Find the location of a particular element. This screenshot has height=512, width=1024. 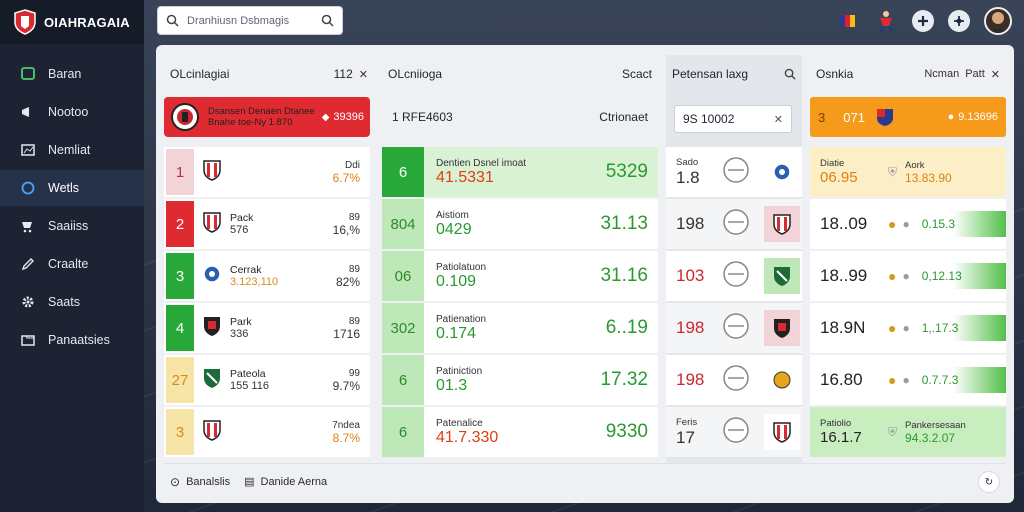

footer-right: Danide Aerna is located at coordinates (294, 481).